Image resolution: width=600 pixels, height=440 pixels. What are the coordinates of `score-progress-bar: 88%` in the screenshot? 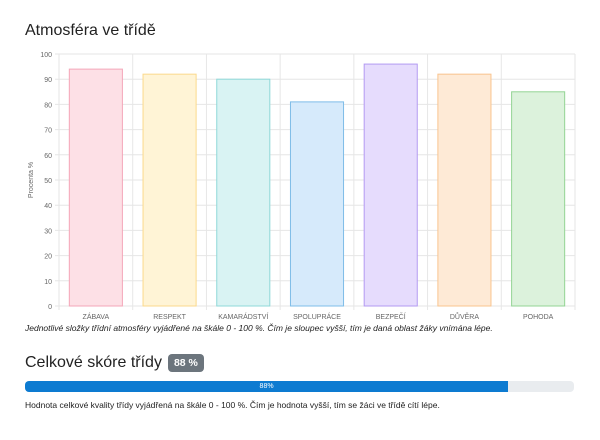 It's located at (299, 386).